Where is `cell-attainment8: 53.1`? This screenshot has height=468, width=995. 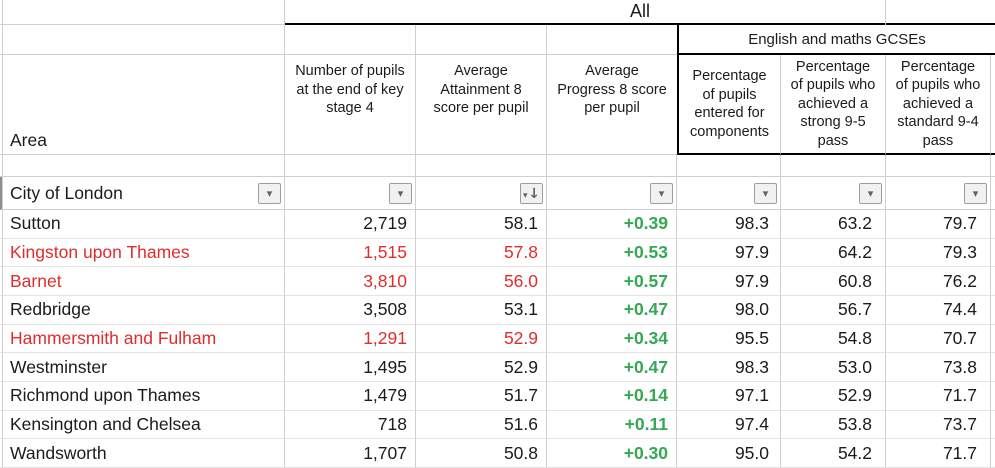 cell-attainment8: 53.1 is located at coordinates (481, 310).